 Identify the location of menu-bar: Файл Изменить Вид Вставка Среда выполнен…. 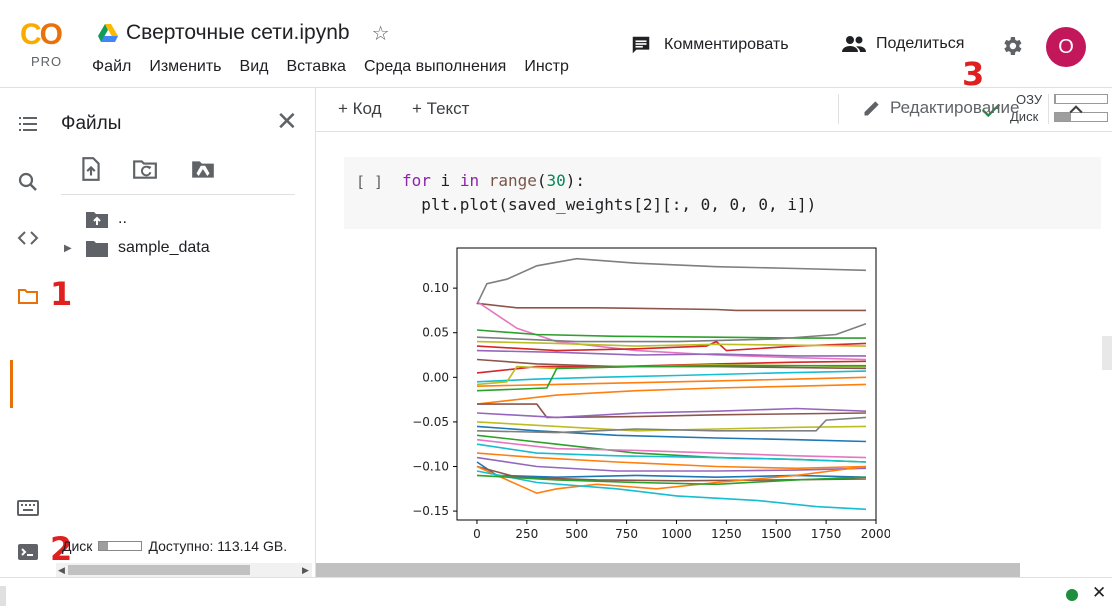
(350, 67).